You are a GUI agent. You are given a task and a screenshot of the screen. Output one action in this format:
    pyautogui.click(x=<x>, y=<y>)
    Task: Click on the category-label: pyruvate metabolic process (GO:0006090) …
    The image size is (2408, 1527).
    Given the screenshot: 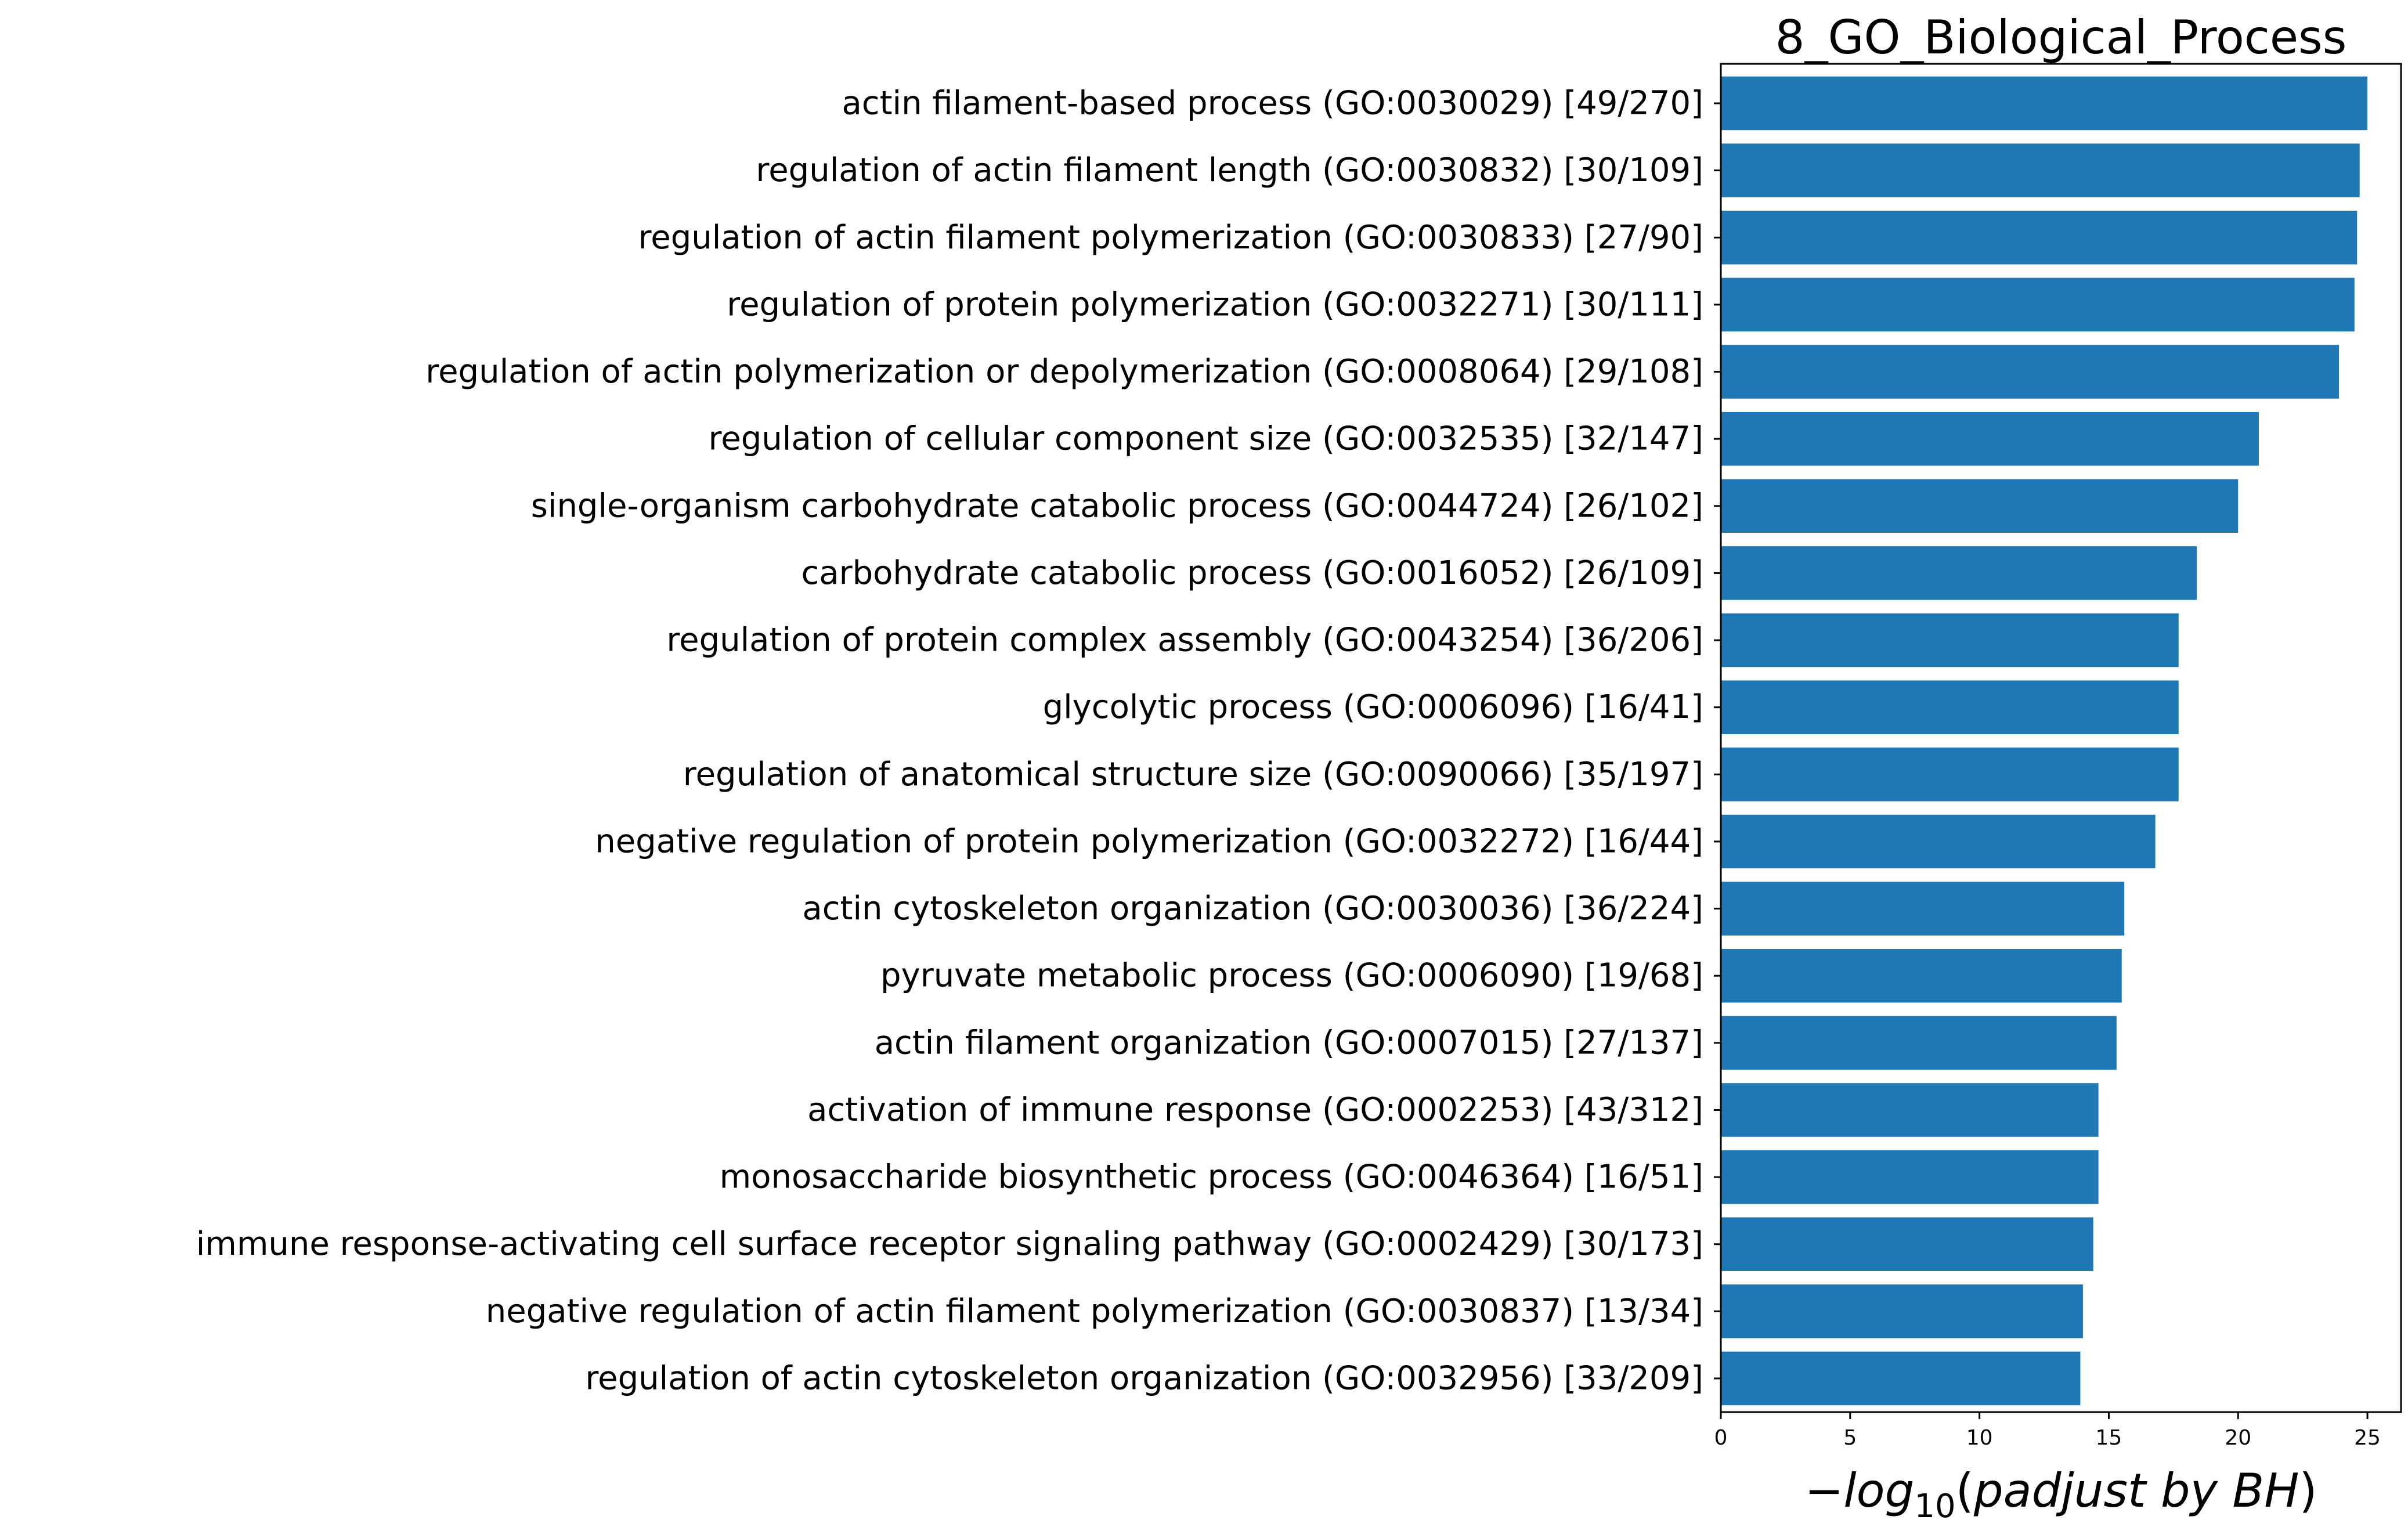 What is the action you would take?
    pyautogui.click(x=1291, y=976)
    